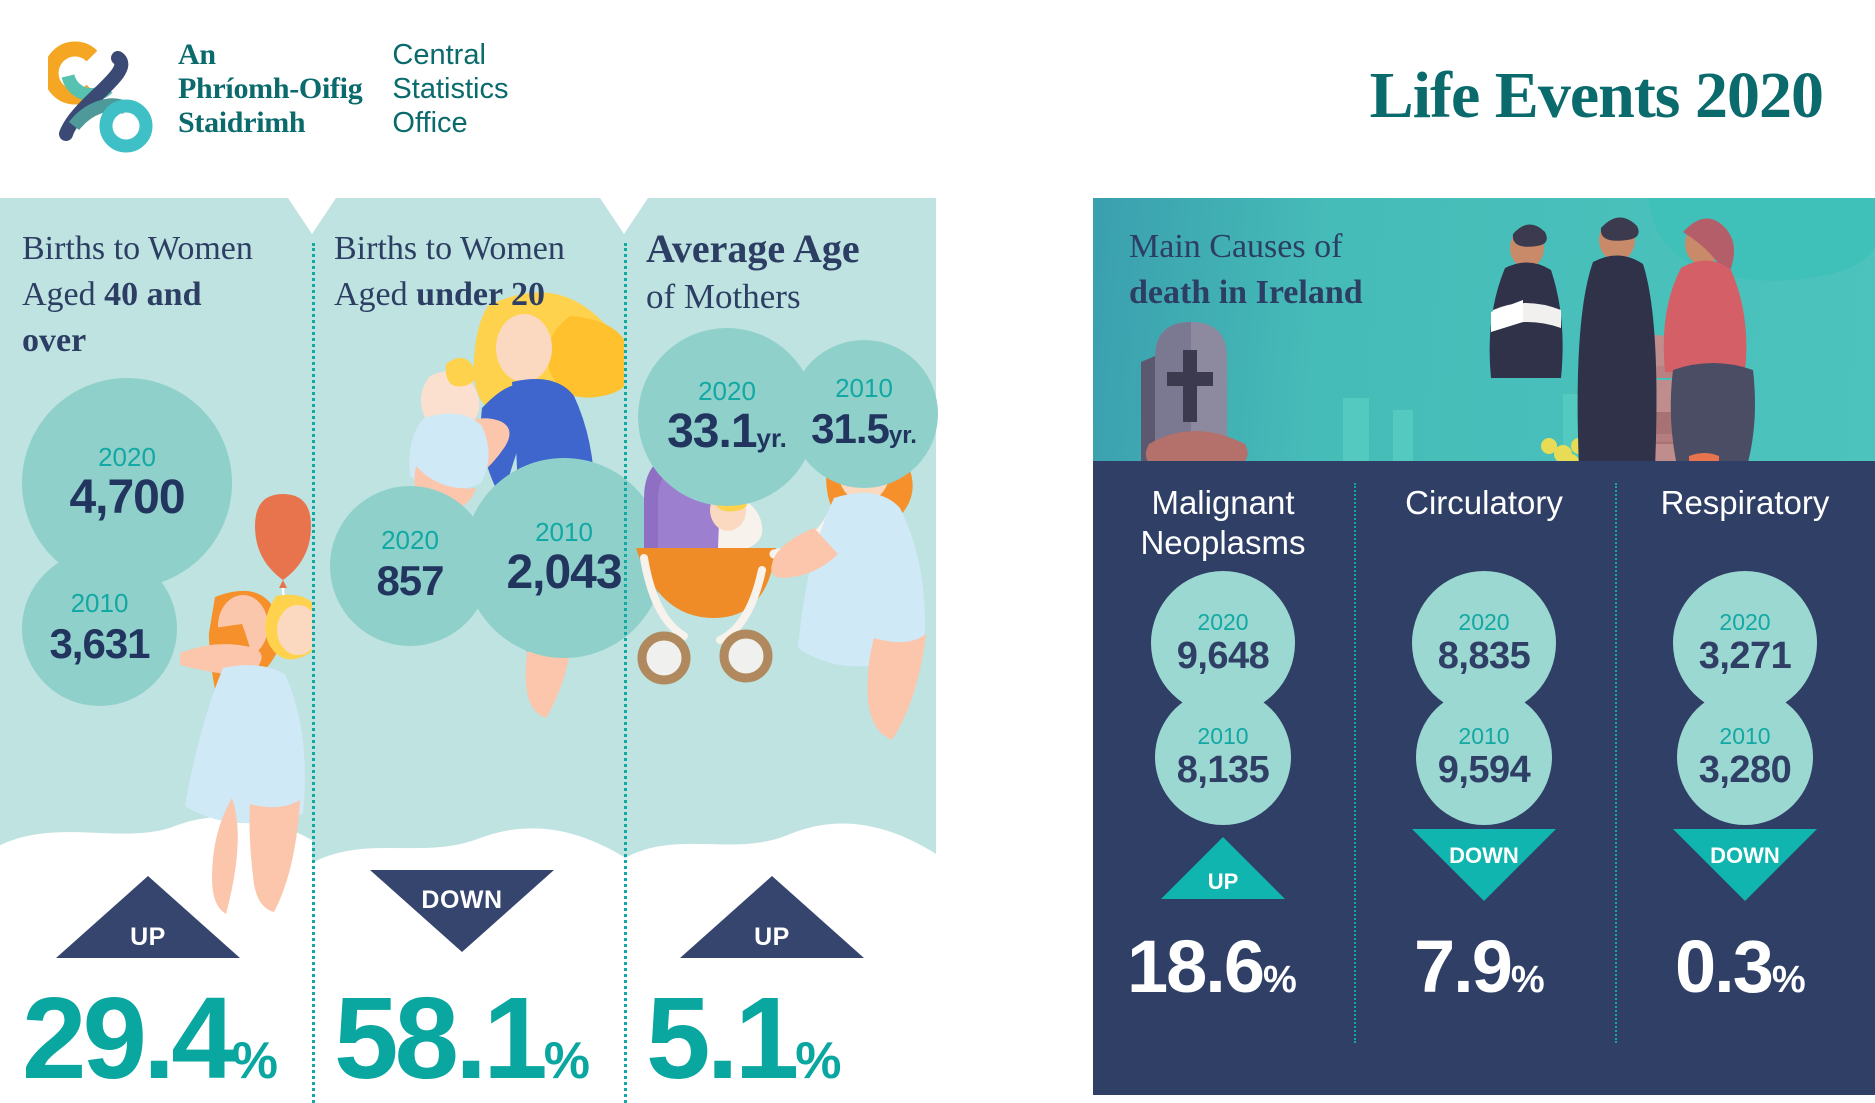  I want to click on cause-3-pct-symbol: %, so click(1788, 980).